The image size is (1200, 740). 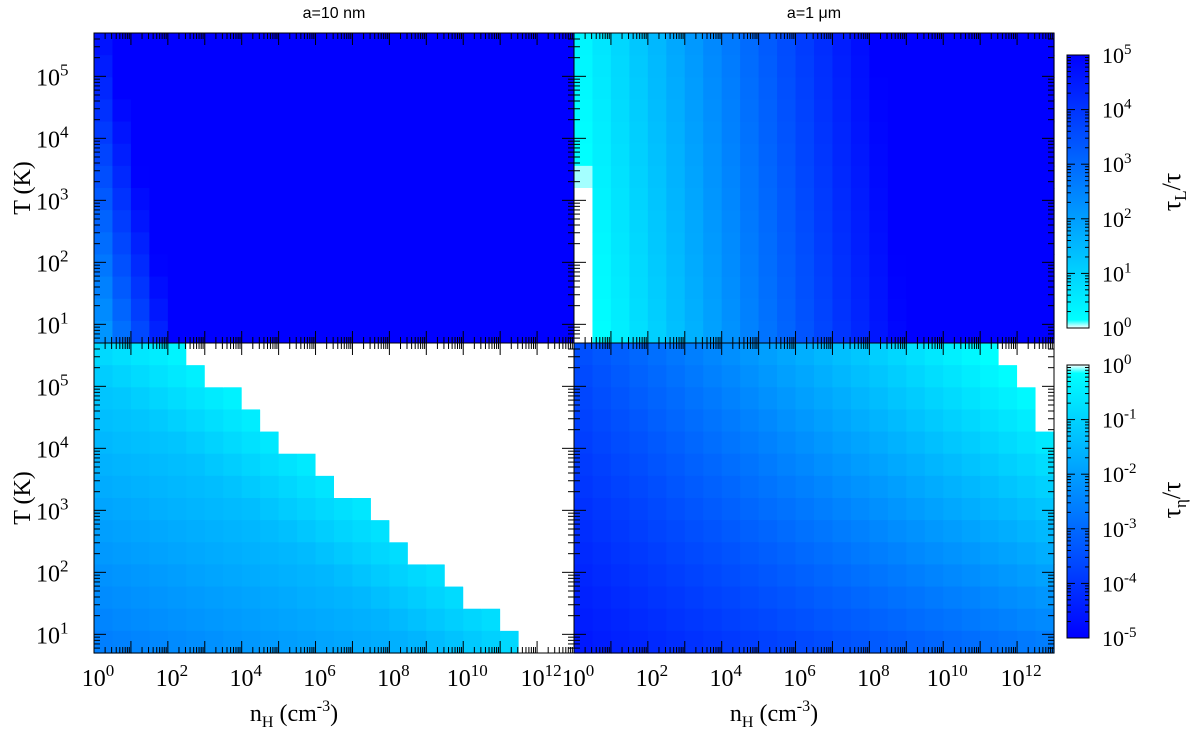 I want to click on x-tick-label: 1010, so click(x=947, y=676).